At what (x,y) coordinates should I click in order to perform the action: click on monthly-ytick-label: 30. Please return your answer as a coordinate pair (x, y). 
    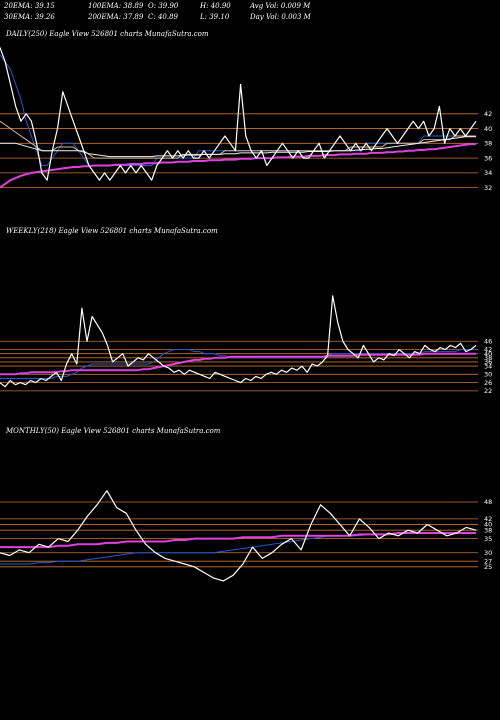
    Looking at the image, I should click on (488, 553).